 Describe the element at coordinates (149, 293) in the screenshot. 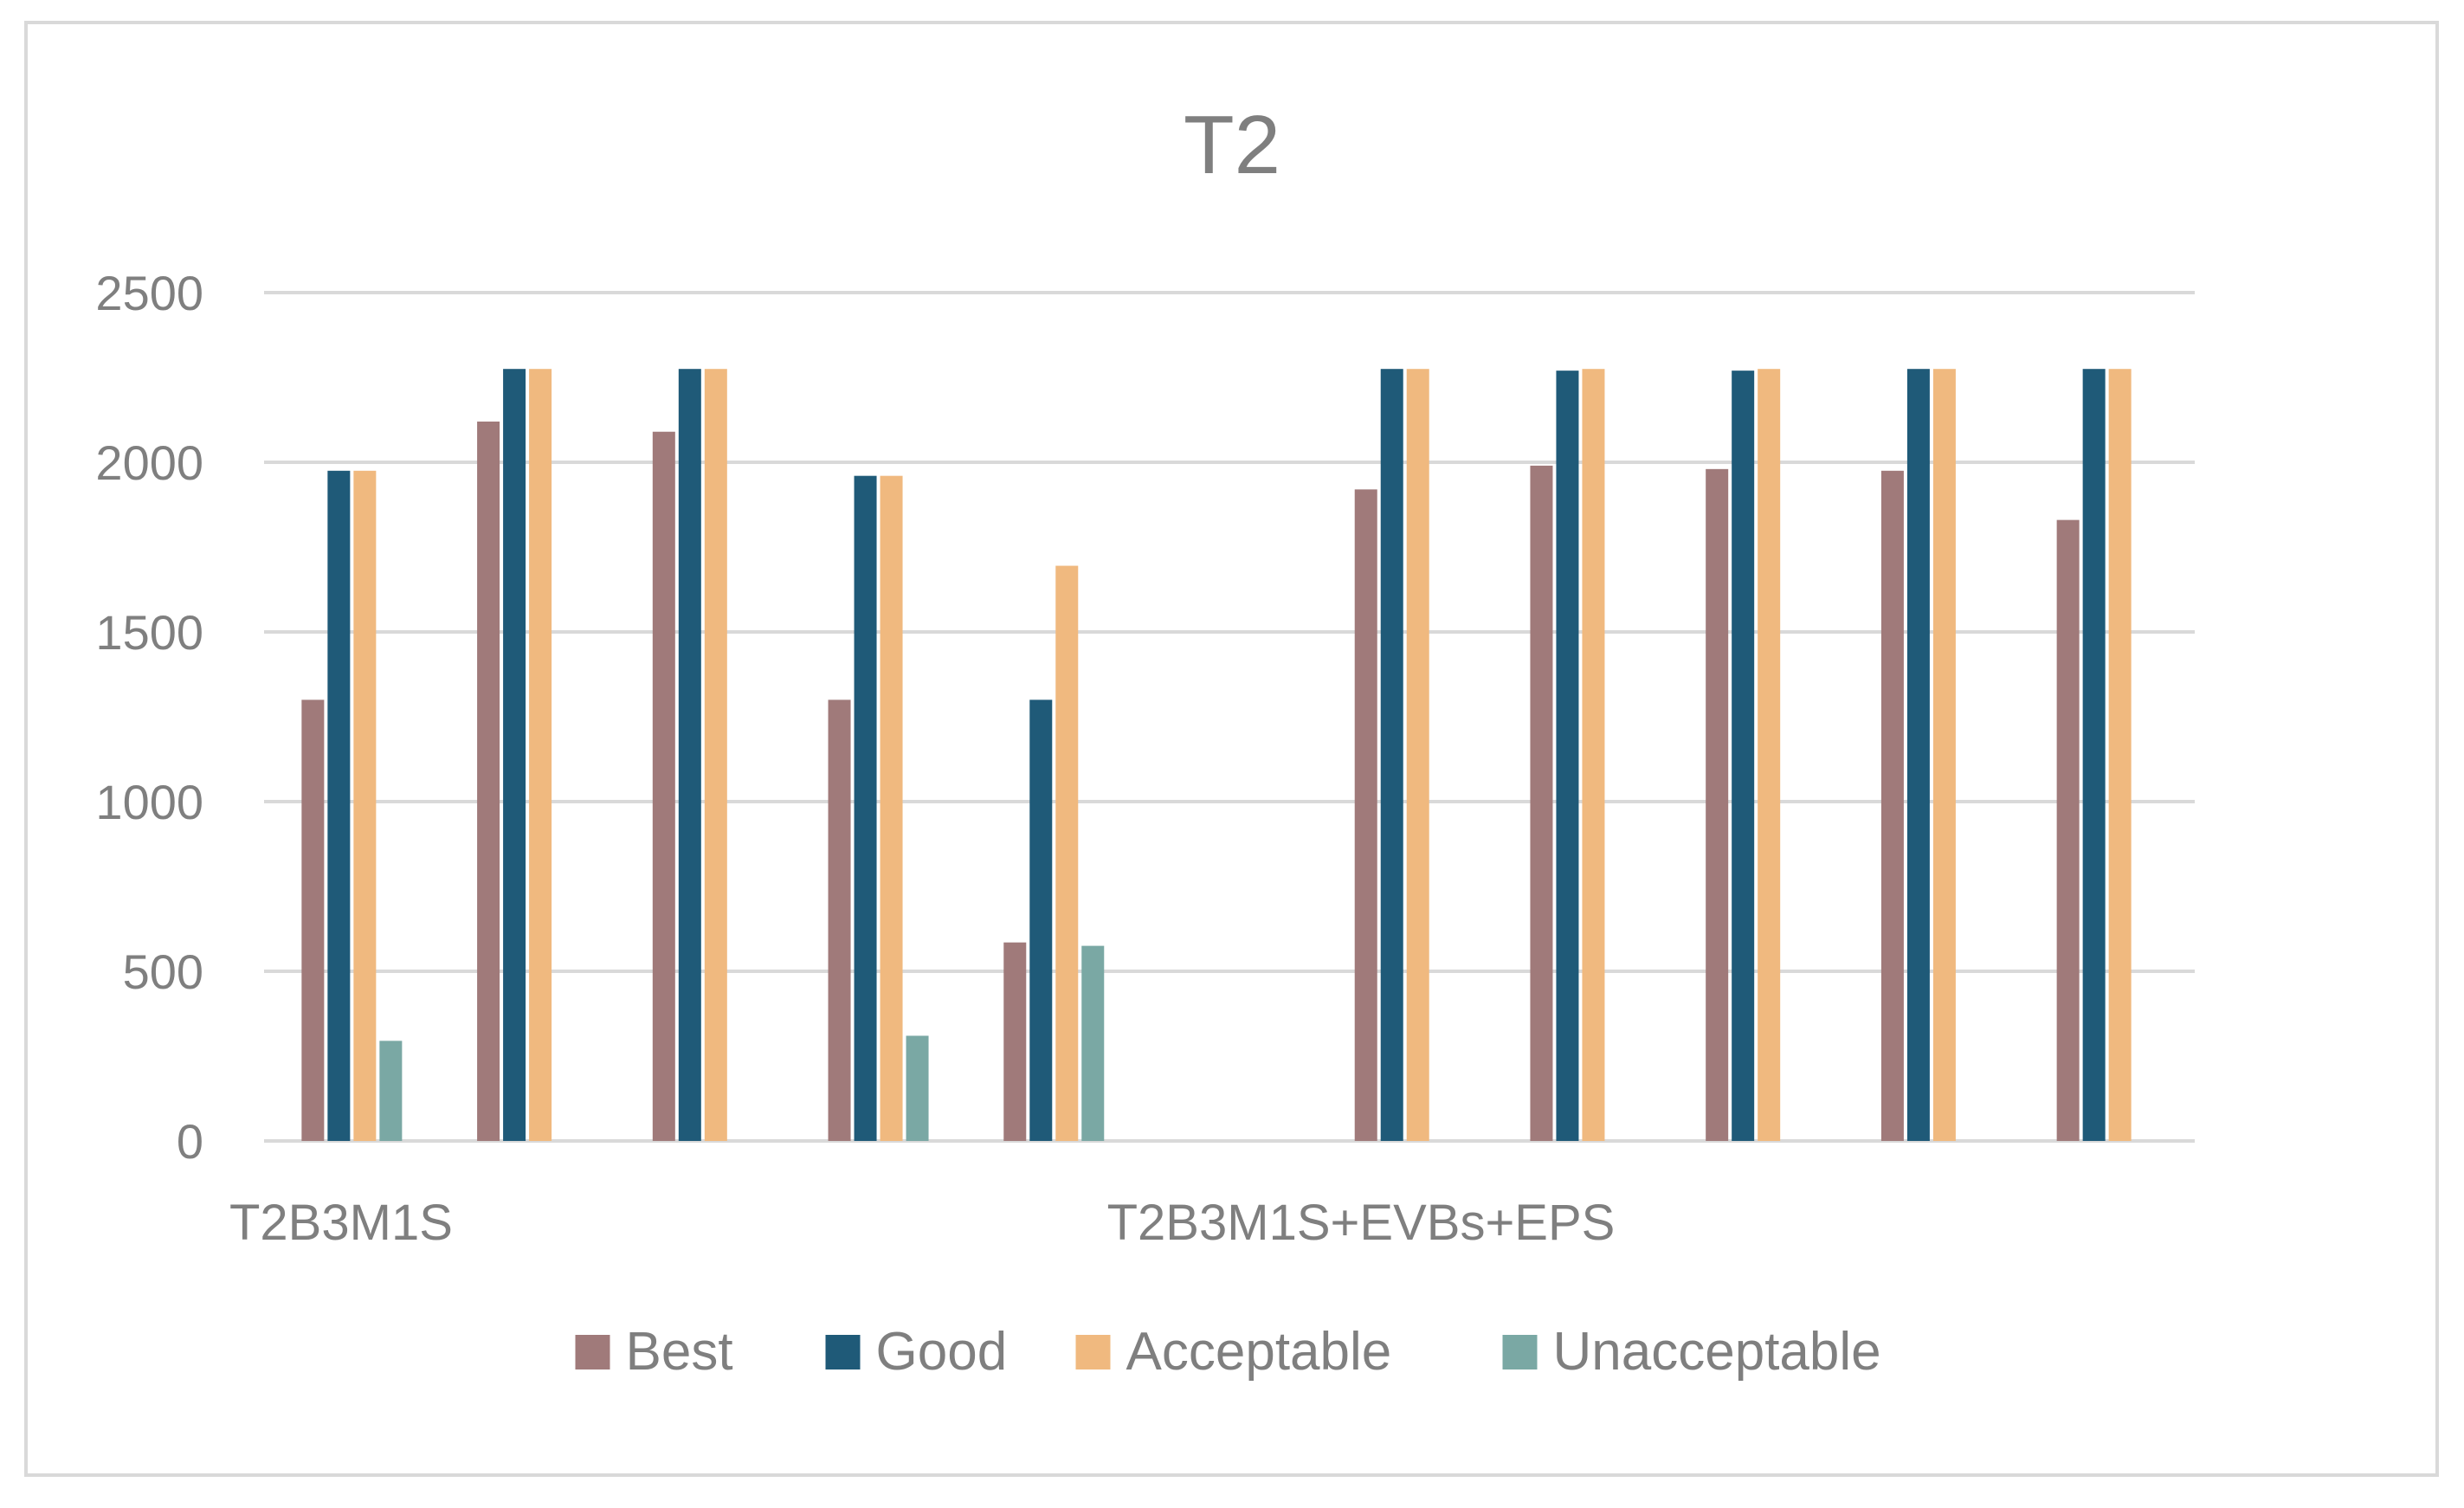

I see `y-tick-label: 2500` at that location.